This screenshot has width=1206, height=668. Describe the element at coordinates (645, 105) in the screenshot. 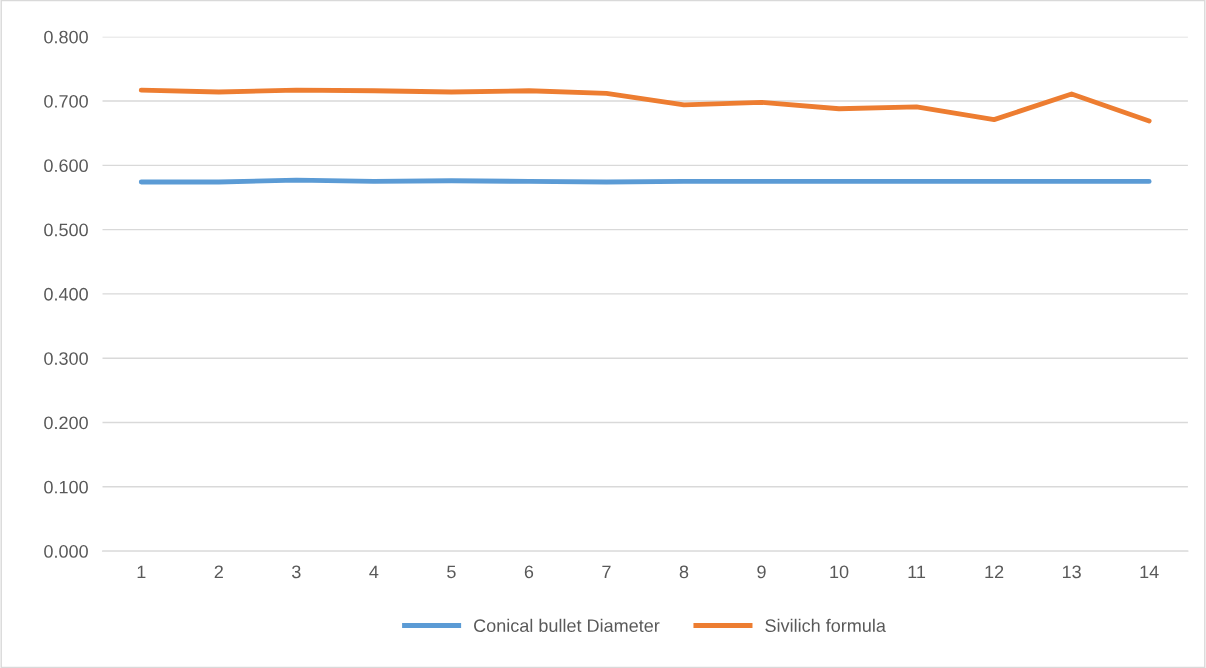

I see `line-series` at that location.